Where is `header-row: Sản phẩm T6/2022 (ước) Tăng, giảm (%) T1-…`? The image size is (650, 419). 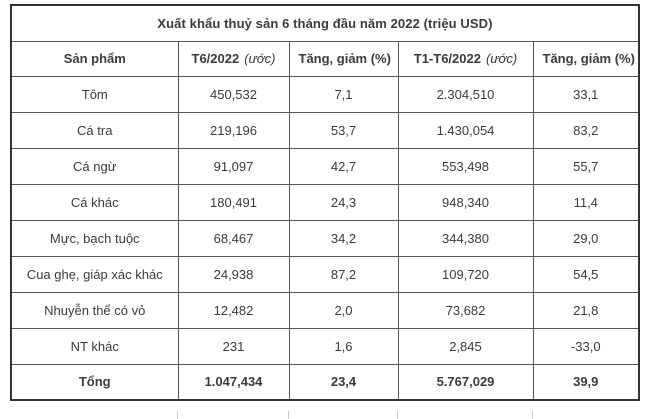 header-row: Sản phẩm T6/2022 (ước) Tăng, giảm (%) T1-… is located at coordinates (325, 58).